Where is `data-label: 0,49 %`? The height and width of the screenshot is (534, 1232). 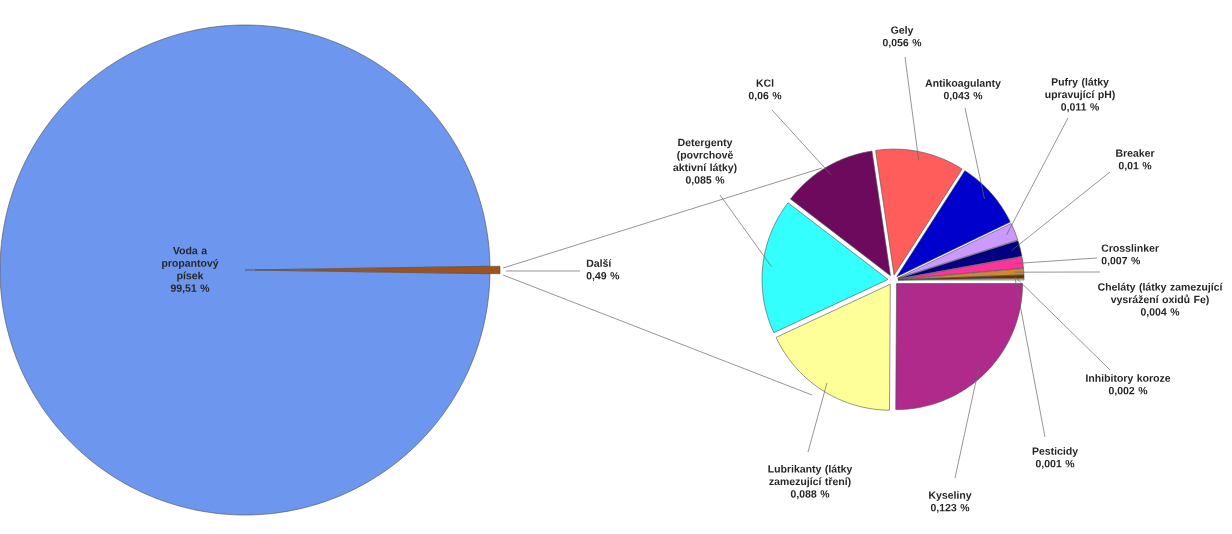
data-label: 0,49 % is located at coordinates (603, 276).